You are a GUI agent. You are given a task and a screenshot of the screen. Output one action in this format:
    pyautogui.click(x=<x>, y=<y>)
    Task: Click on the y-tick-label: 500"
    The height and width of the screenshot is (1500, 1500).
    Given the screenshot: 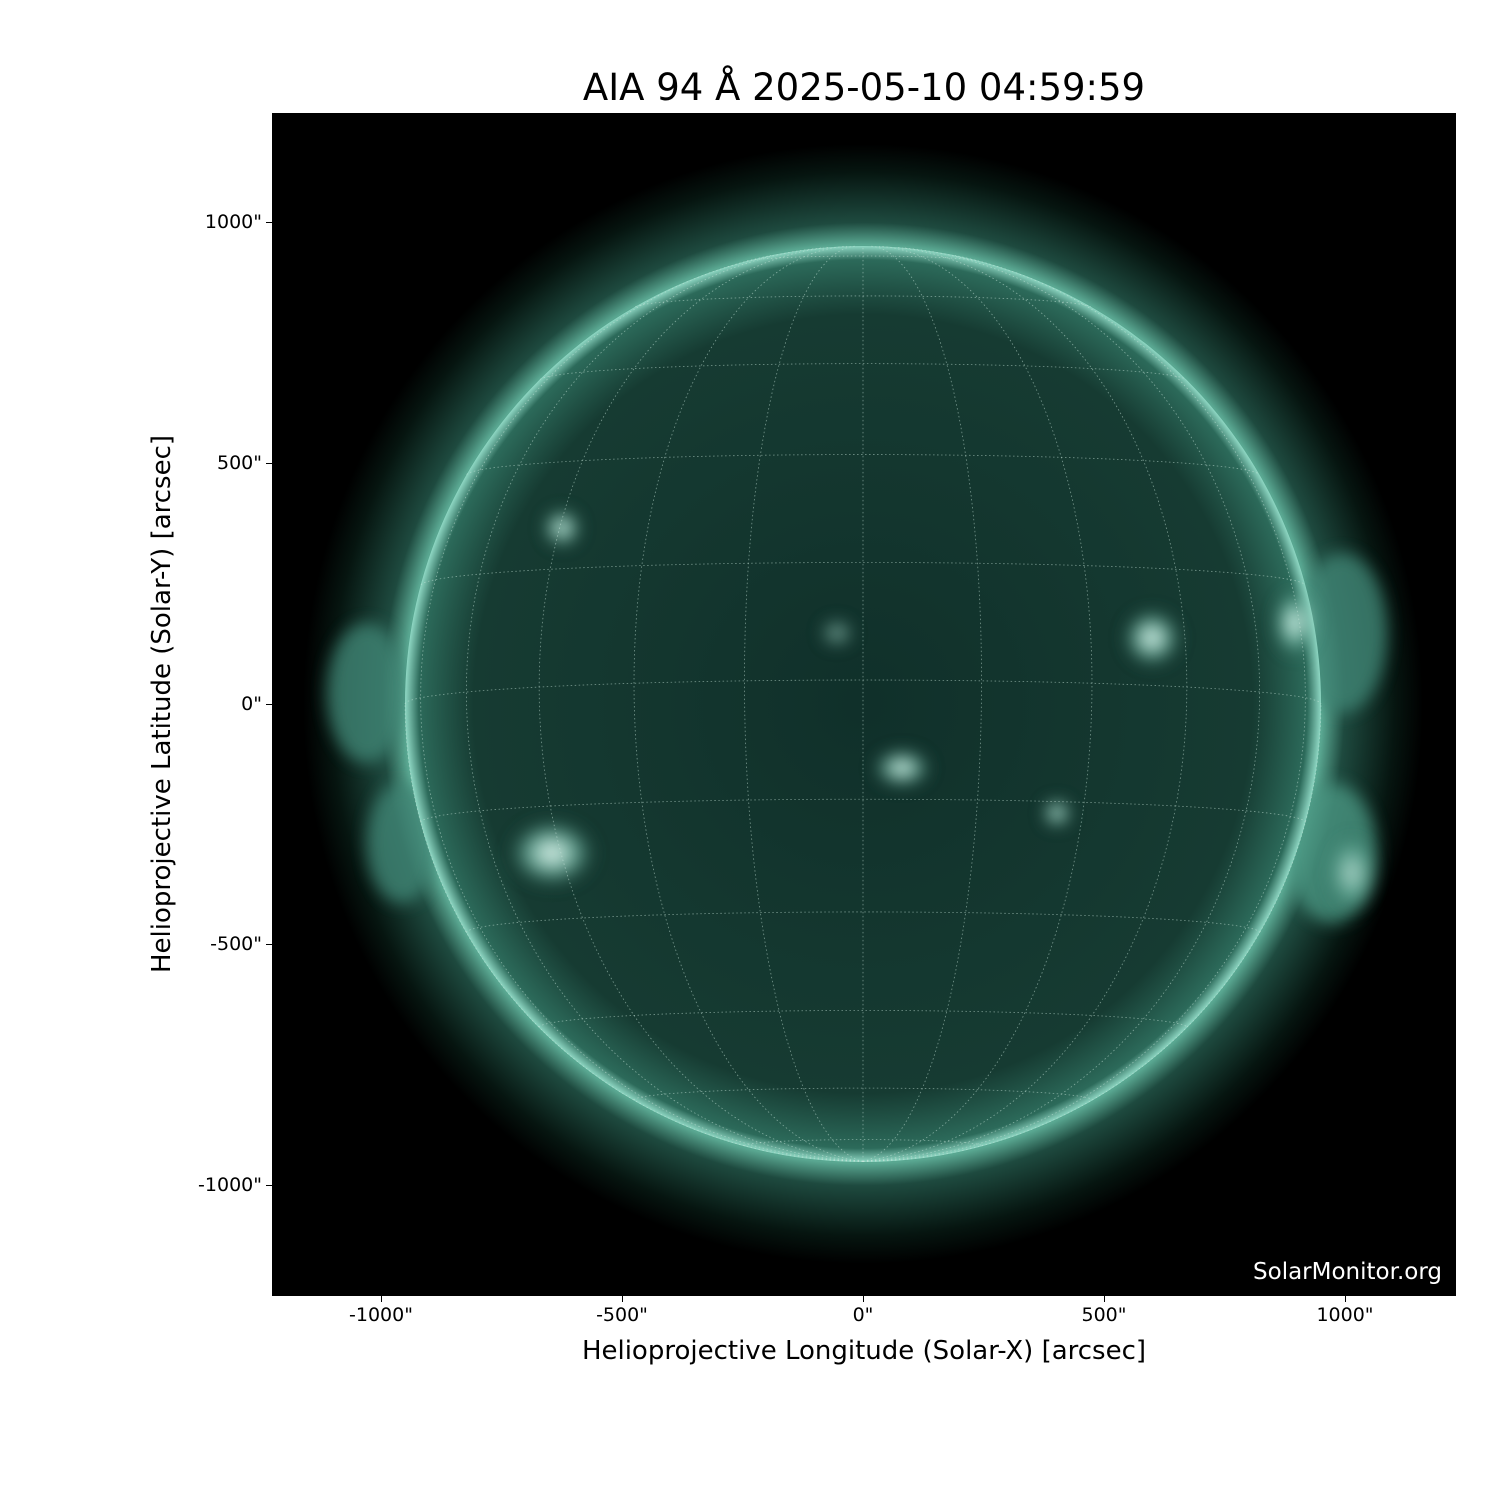 What is the action you would take?
    pyautogui.click(x=239, y=463)
    